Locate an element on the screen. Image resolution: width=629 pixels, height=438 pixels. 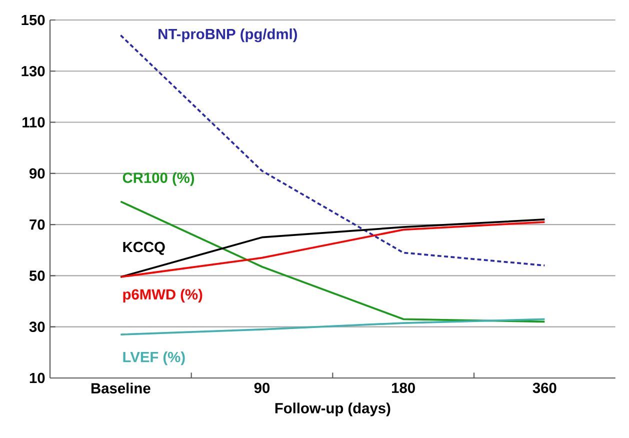
y-tick-label: 90 is located at coordinates (37, 173).